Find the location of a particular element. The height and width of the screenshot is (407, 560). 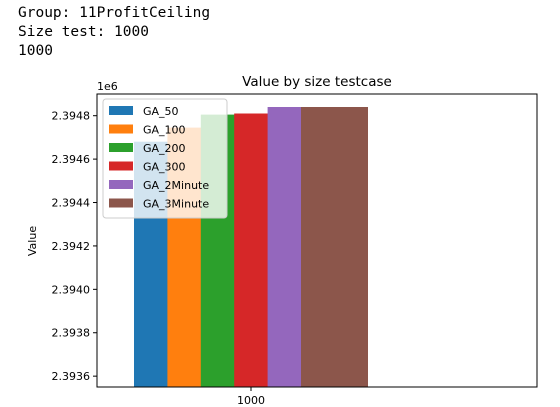

y-tick-label: 2.3946 is located at coordinates (71, 159).